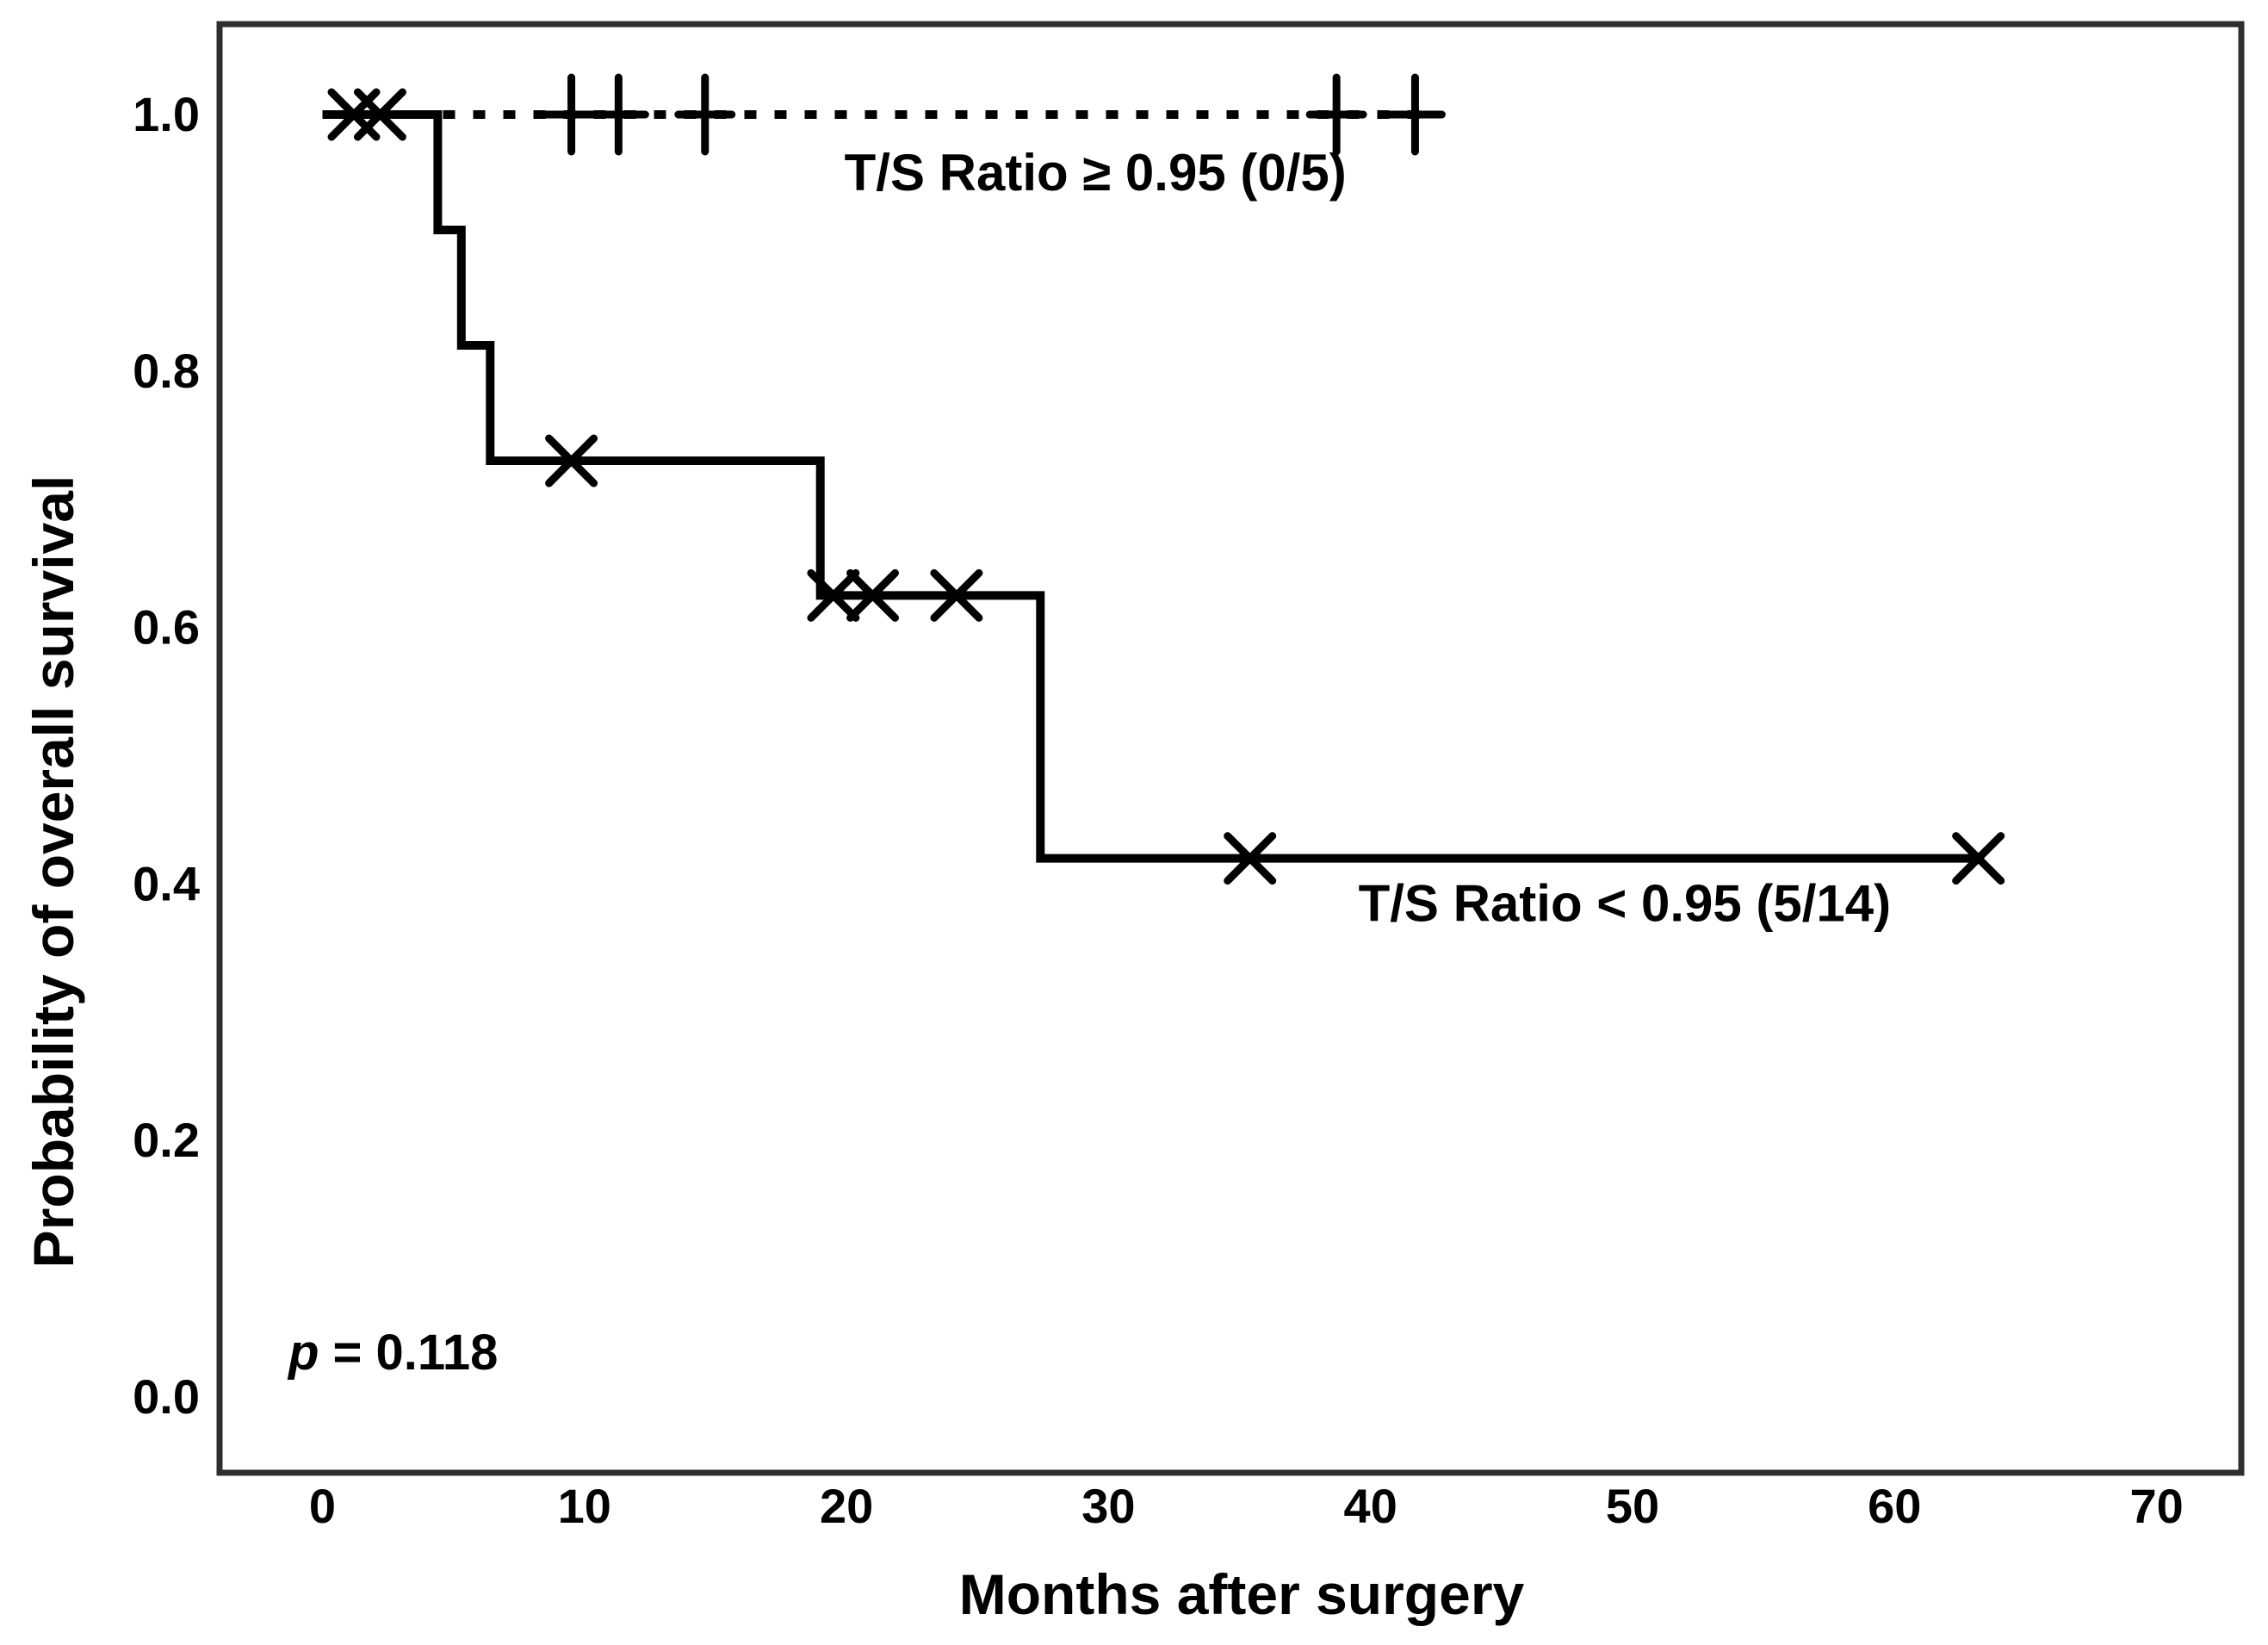  What do you see at coordinates (1246, 1506) in the screenshot?
I see `x-axis-tick-labels: 0 10 20 30 40 50 60 70` at bounding box center [1246, 1506].